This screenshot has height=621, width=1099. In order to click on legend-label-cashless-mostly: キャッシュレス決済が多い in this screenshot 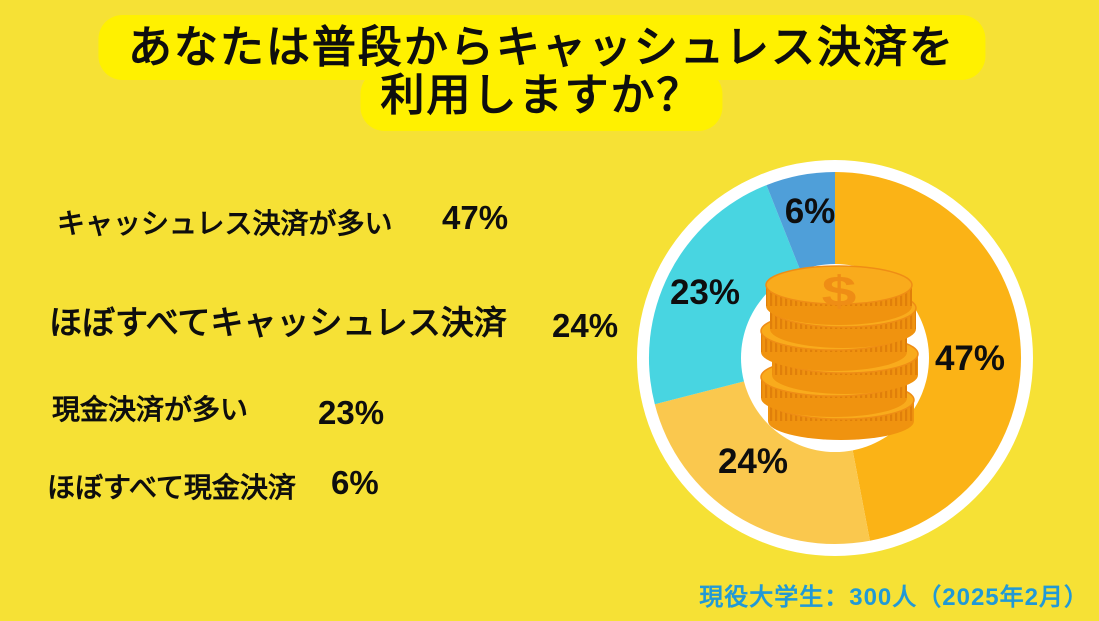, I will do `click(225, 223)`.